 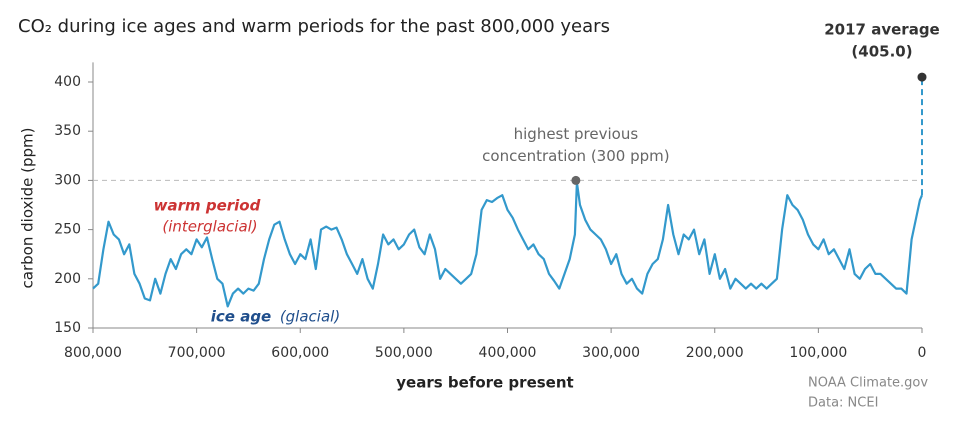 I want to click on annotation-label: highest previous, so click(x=576, y=134).